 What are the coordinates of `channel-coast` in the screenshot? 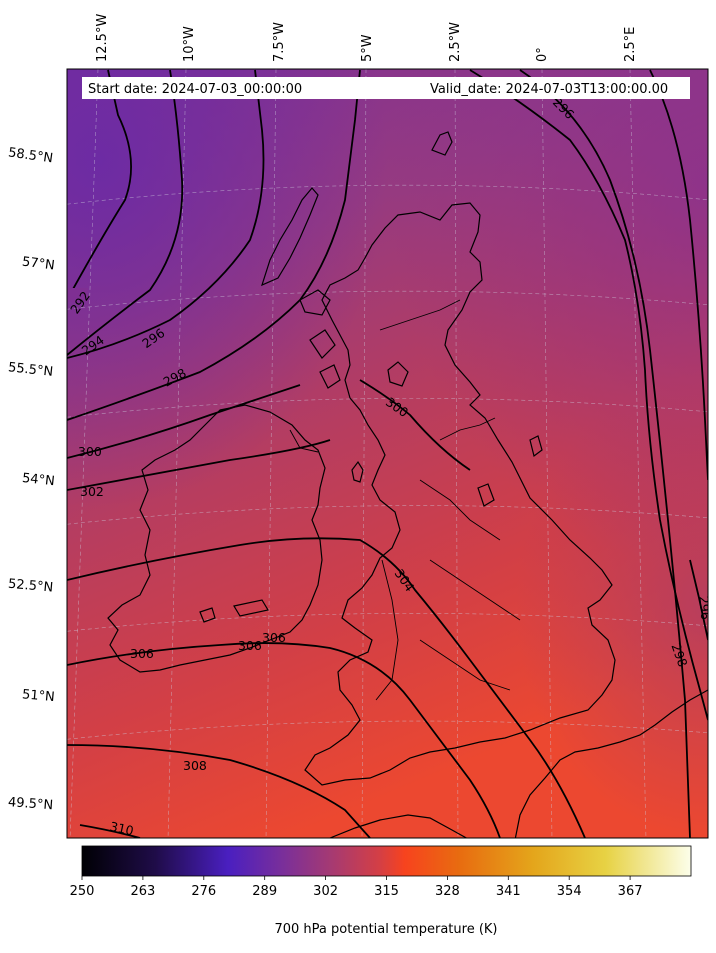 It's located at (398, 826).